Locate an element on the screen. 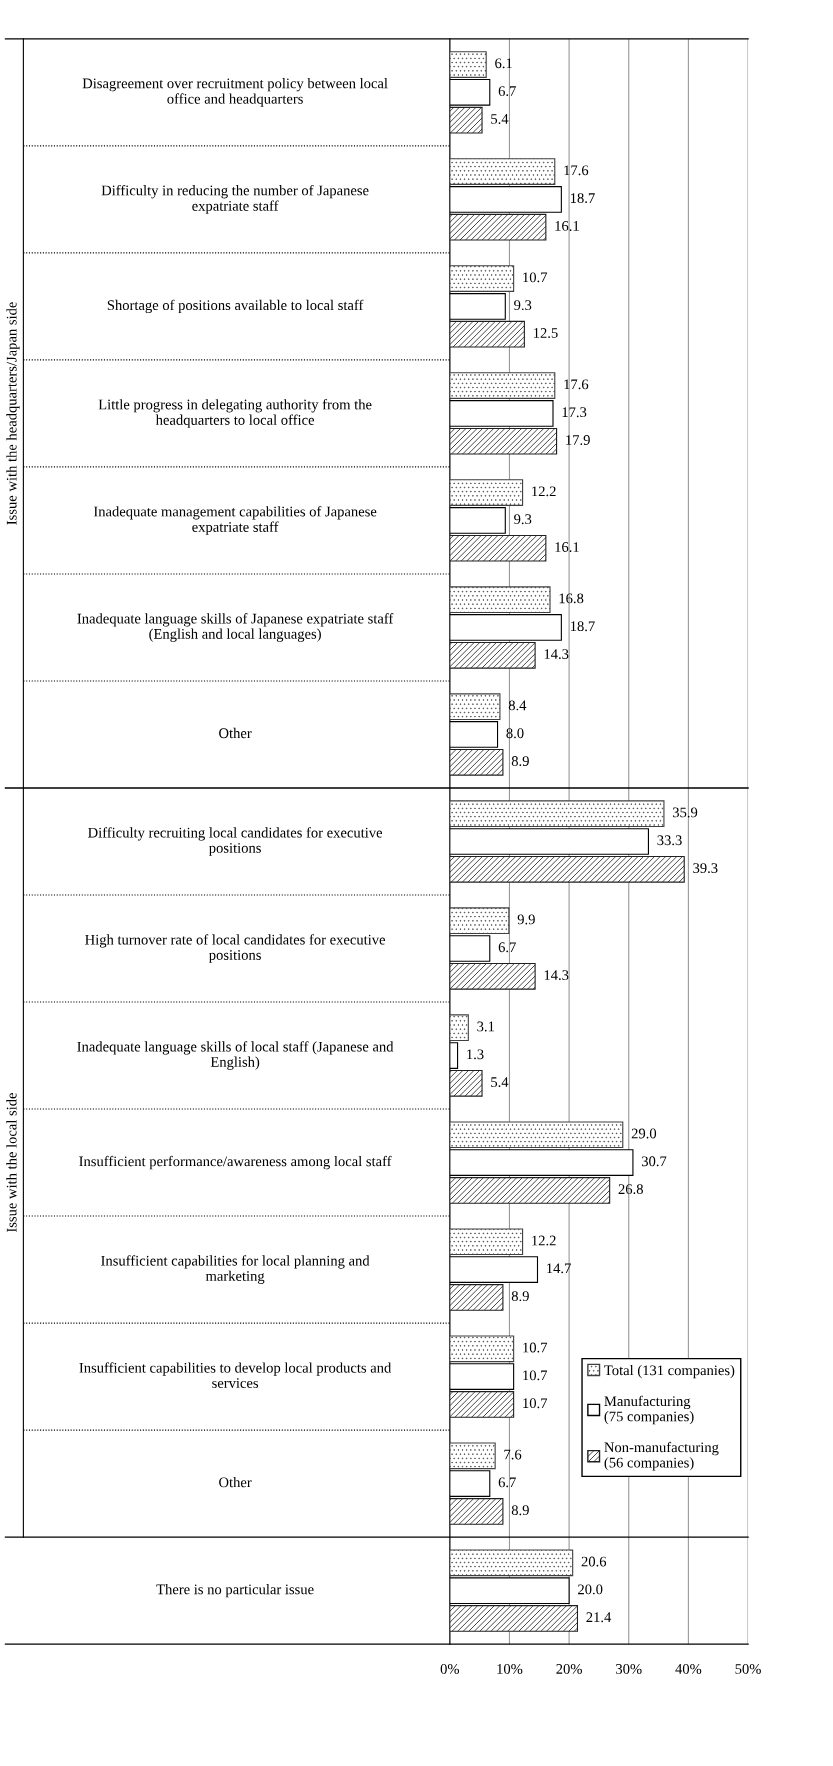 This screenshot has width=833, height=1766. y-tick-label: Inadequate management capabilities of Japanese expatriate staff is located at coordinates (235, 520).